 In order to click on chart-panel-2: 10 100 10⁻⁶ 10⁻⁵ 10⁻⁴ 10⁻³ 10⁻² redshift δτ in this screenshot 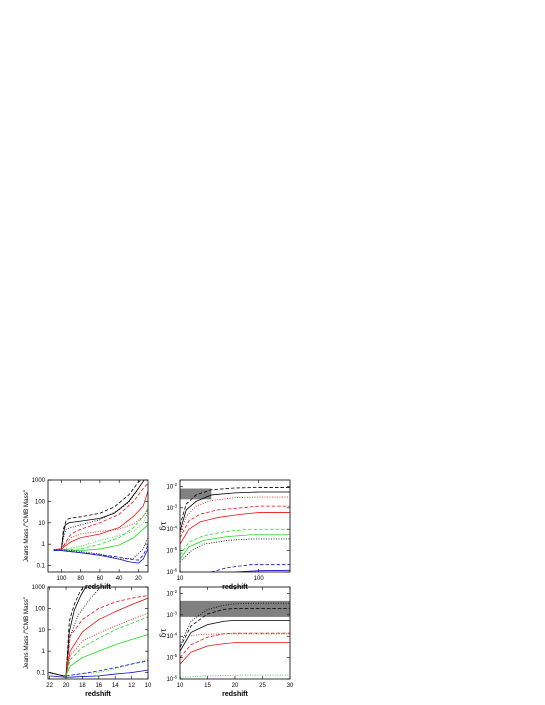, I will do `click(225, 535)`.